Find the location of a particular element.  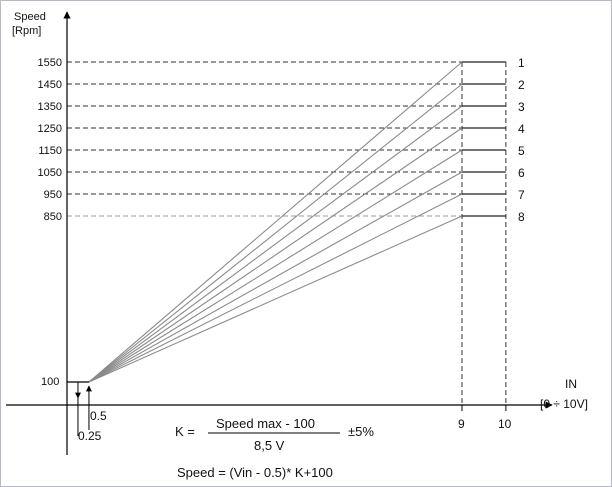

series-label-4: 4 is located at coordinates (521, 129).